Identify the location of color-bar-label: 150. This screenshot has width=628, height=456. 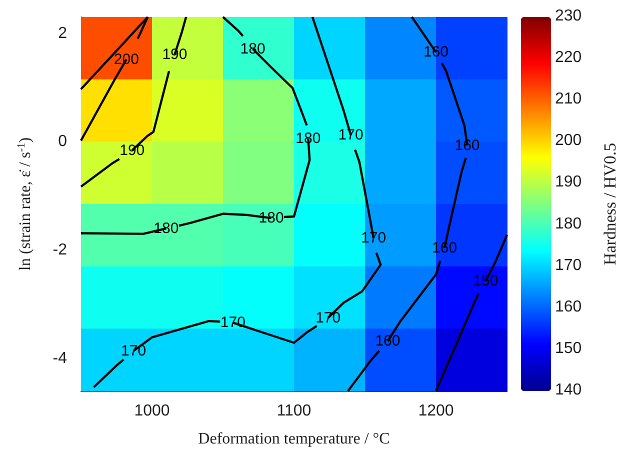
(568, 348).